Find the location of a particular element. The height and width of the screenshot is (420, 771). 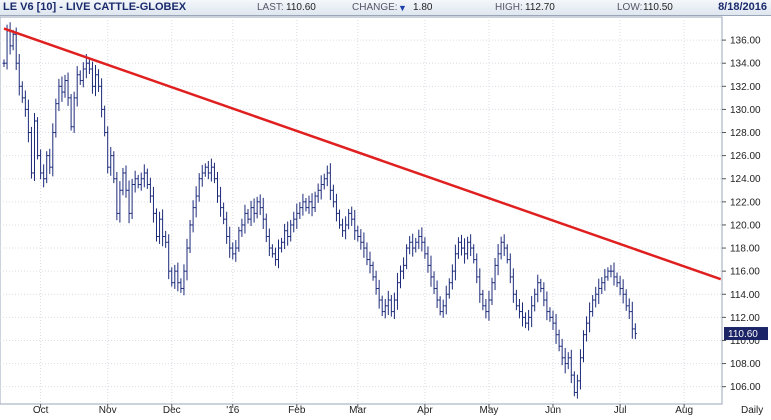

quote-date: 8/18/2016 is located at coordinates (742, 7).